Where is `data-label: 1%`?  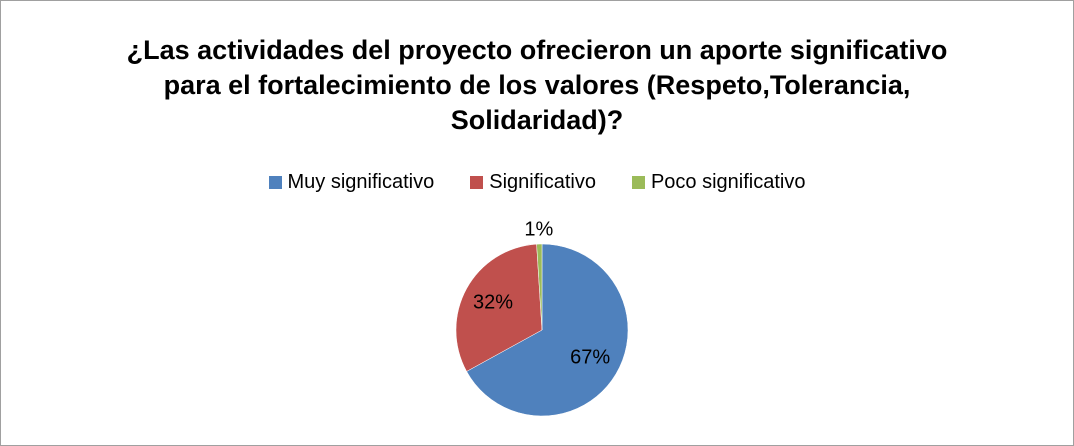 data-label: 1% is located at coordinates (538, 229).